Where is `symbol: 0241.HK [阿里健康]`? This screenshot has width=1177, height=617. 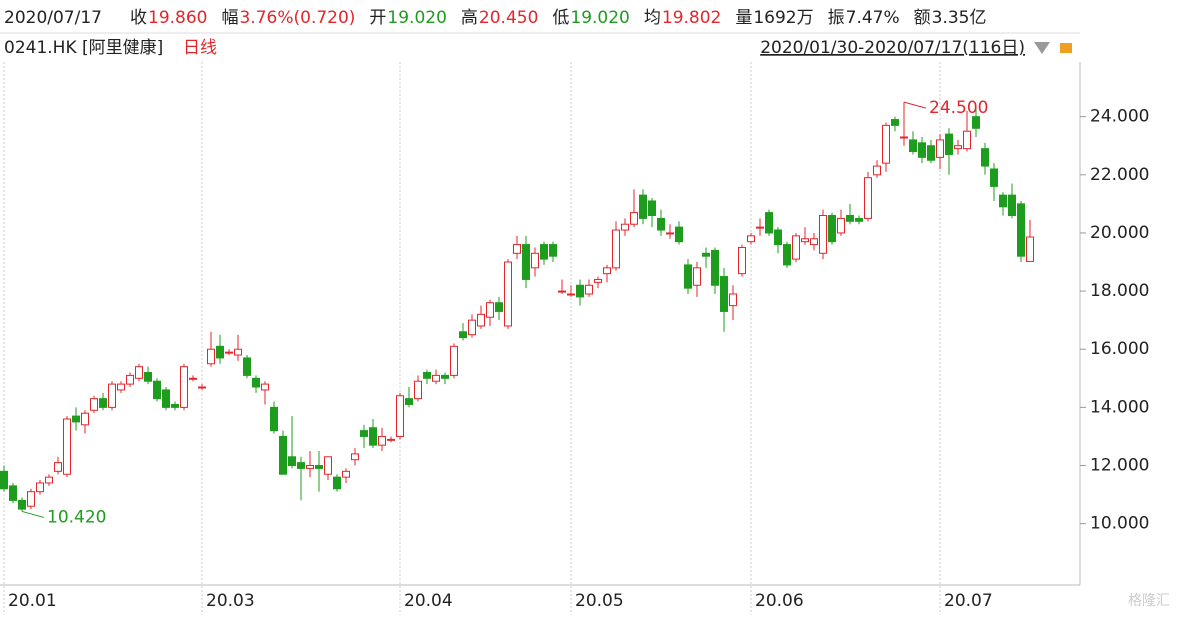 symbol: 0241.HK [阿里健康] is located at coordinates (83, 48).